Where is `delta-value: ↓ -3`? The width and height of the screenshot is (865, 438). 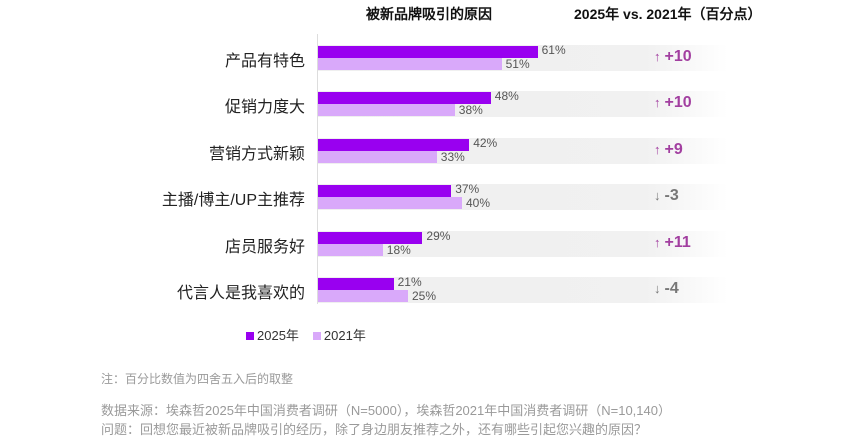 delta-value: ↓ -3 is located at coordinates (666, 196).